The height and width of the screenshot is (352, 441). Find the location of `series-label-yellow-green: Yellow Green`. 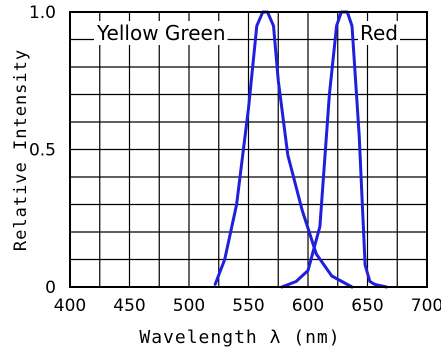

series-label-yellow-green: Yellow Green is located at coordinates (161, 33).